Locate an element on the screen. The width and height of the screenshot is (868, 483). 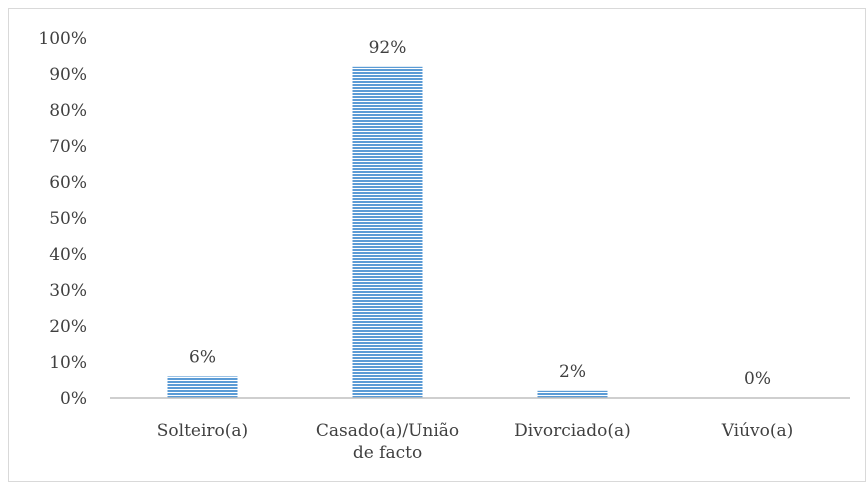
y-tick-label: 90% is located at coordinates (68, 75).